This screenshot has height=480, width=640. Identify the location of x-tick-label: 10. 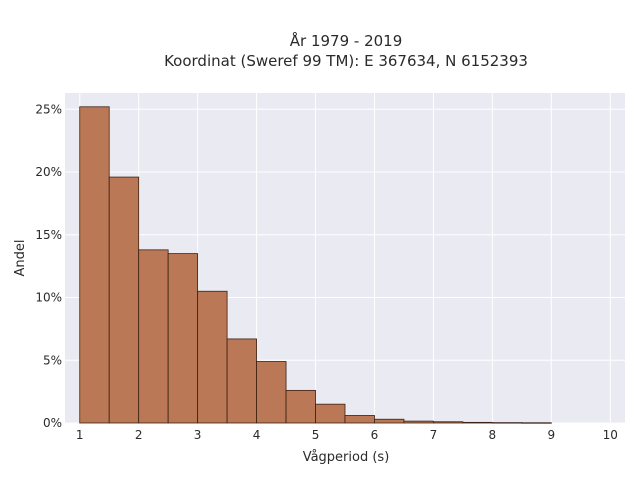
(610, 435).